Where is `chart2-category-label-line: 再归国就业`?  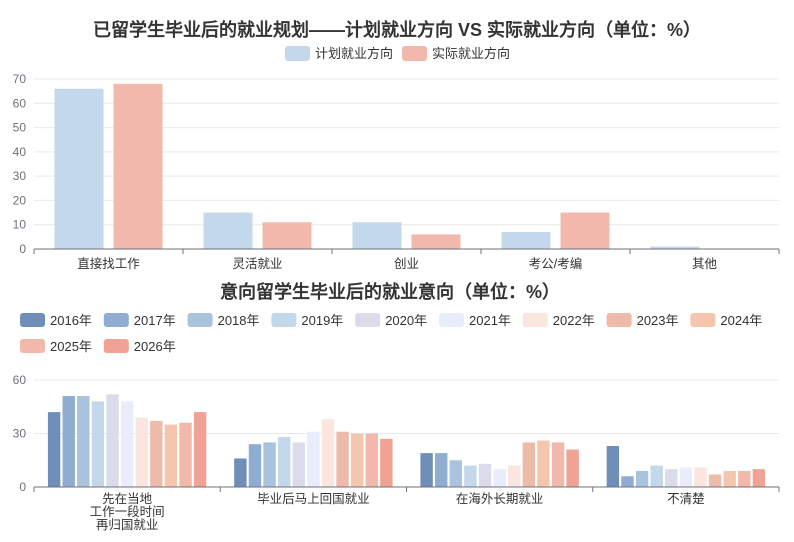
chart2-category-label-line: 再归国就业 is located at coordinates (127, 524).